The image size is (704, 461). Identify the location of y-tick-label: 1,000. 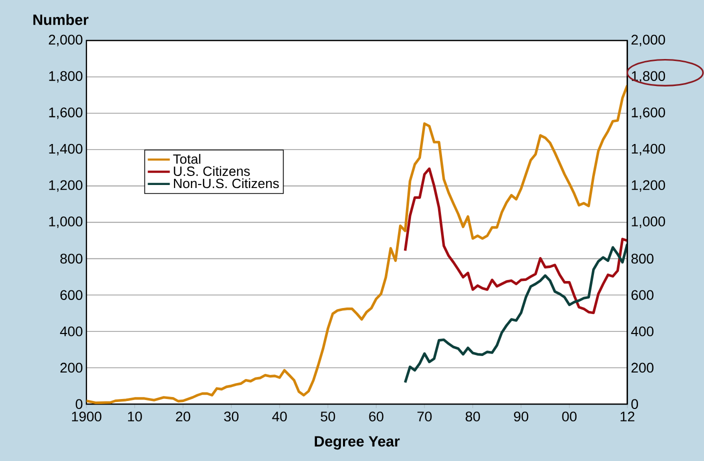
(65, 222).